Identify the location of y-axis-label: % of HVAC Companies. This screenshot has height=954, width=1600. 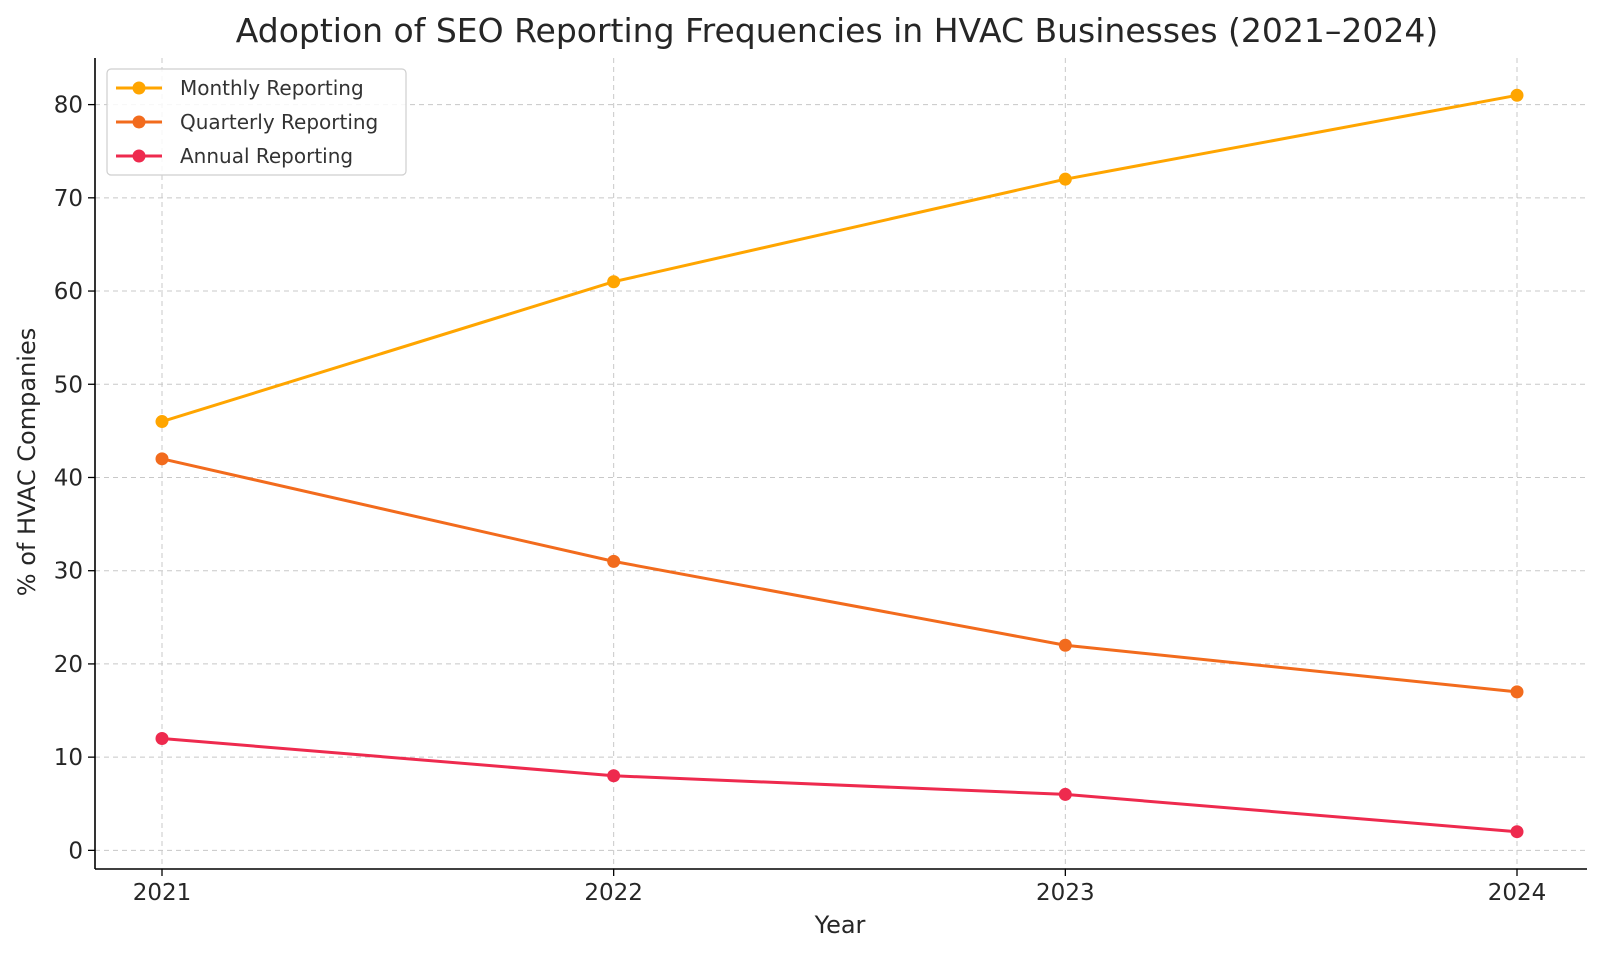
(27, 462).